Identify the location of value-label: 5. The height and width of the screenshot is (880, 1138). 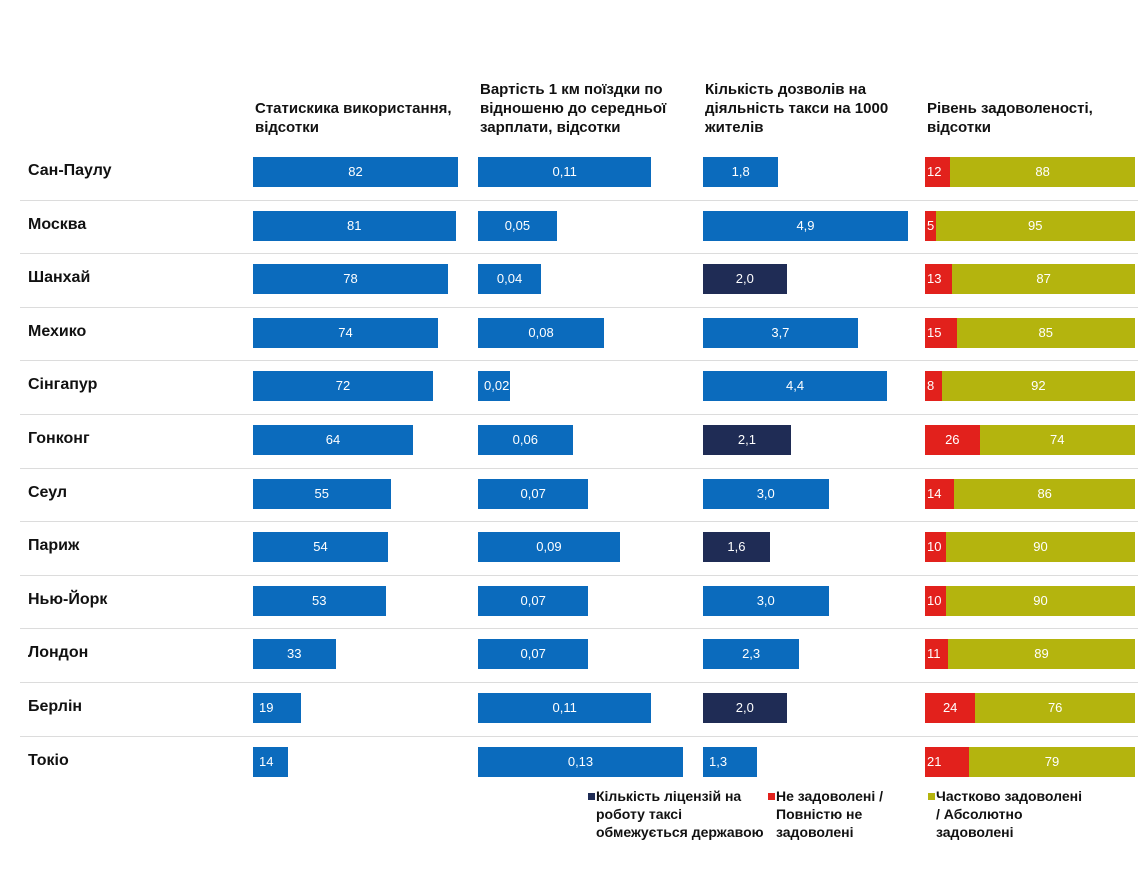
(931, 225).